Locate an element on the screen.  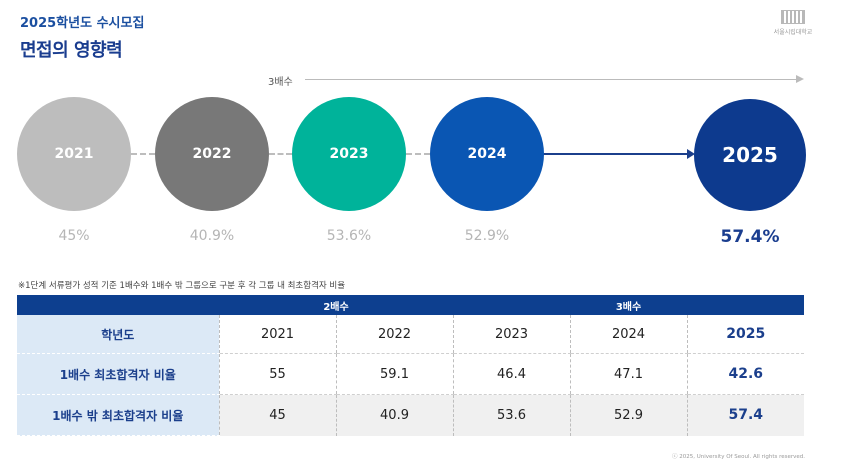
row-label: 1배수 최초합격자 비율 is located at coordinates (118, 374).